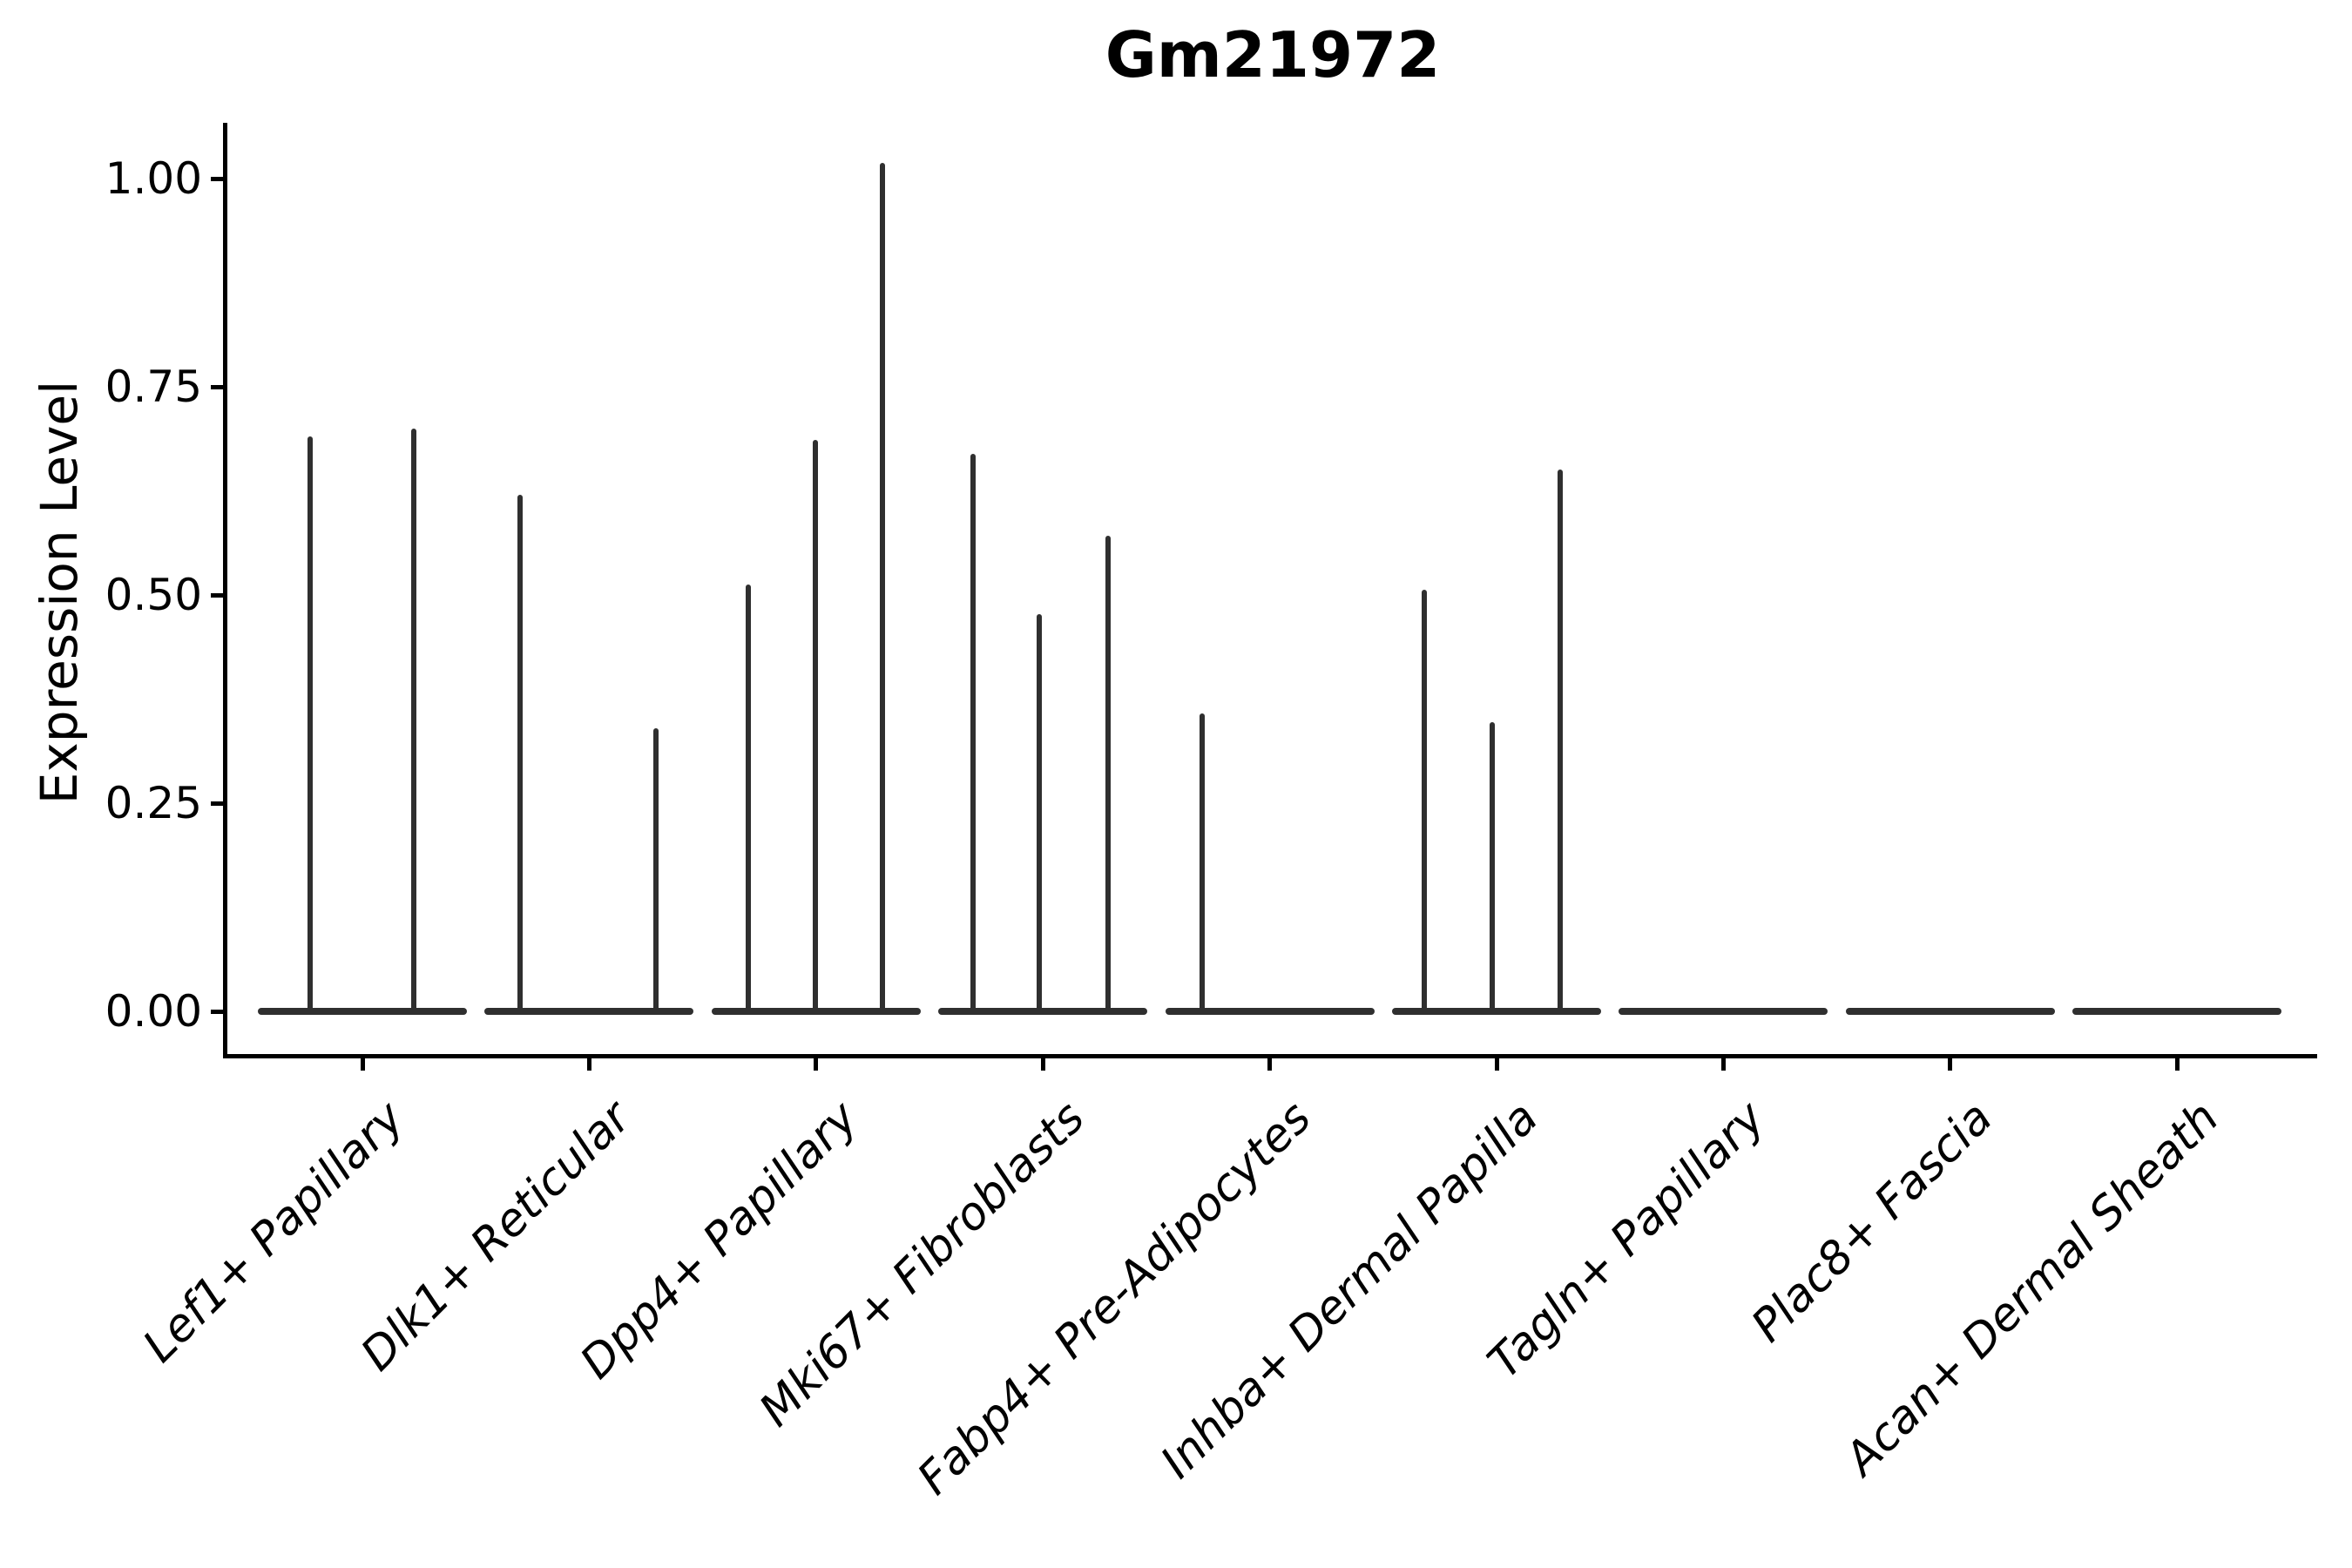  Describe the element at coordinates (225, 590) in the screenshot. I see `y-axis-spine` at that location.